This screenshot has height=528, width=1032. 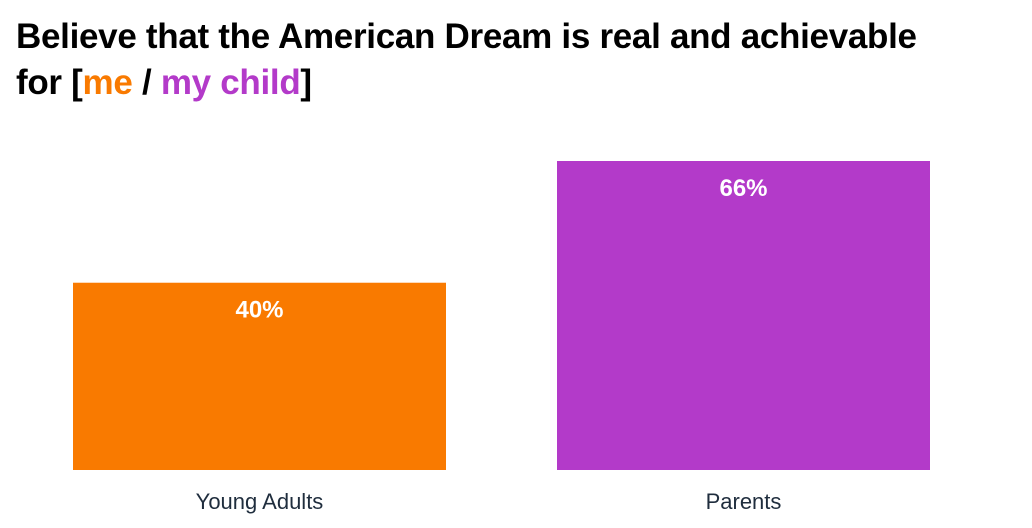 What do you see at coordinates (306, 82) in the screenshot?
I see `title-suffix: ]` at bounding box center [306, 82].